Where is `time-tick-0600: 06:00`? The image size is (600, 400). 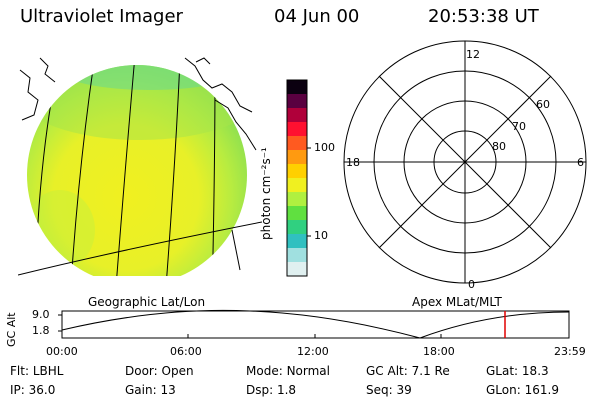 time-tick-0600: 06:00 is located at coordinates (186, 351).